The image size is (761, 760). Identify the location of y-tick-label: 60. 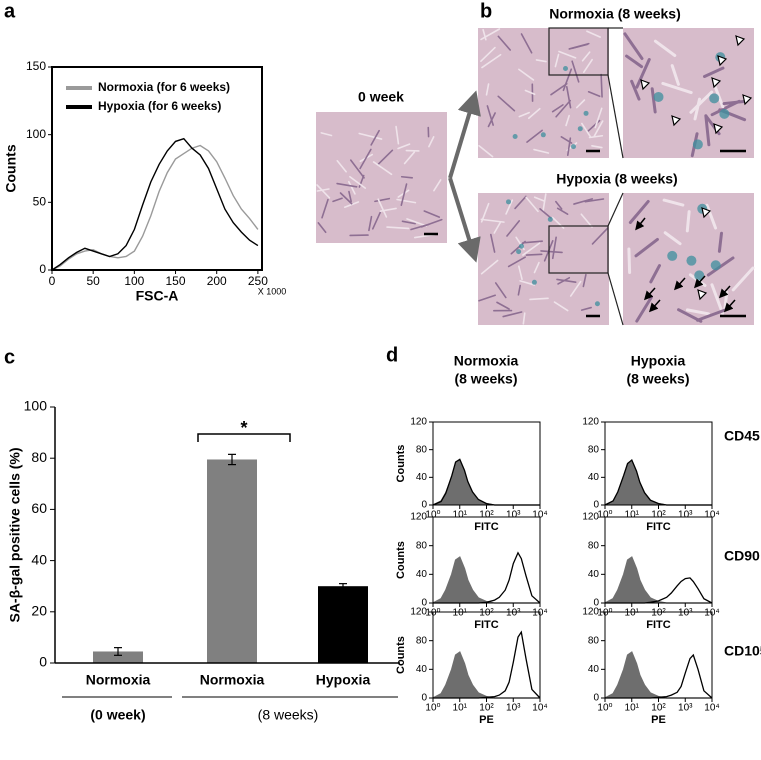
(39, 508).